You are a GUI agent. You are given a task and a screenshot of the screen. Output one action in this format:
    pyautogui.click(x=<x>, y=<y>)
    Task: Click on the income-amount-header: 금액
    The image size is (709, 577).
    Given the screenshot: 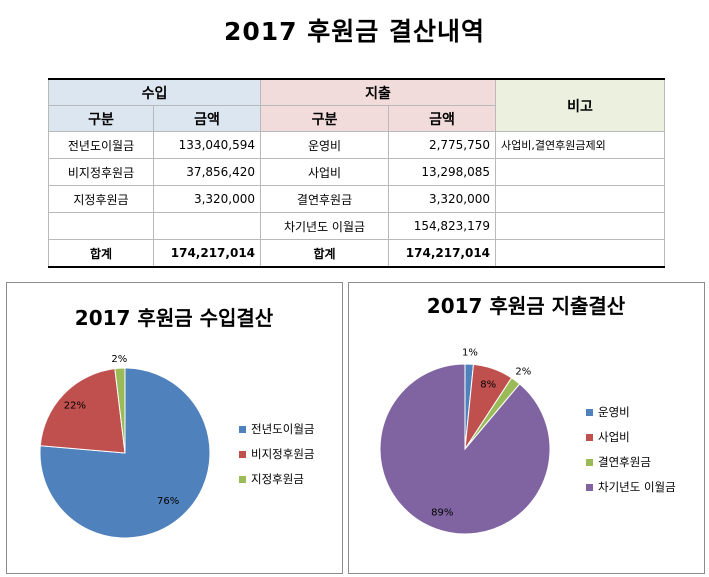 What is the action you would take?
    pyautogui.click(x=207, y=118)
    